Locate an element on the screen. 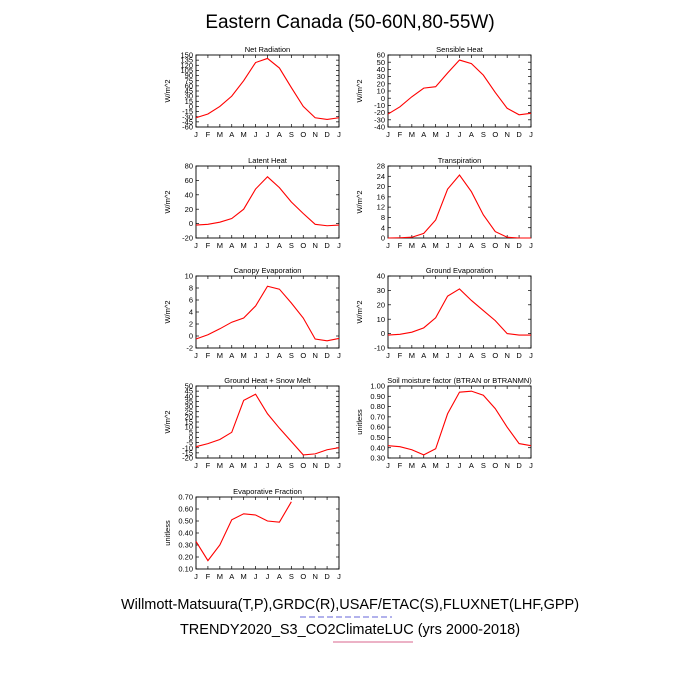  y-axis-label: W/m^2 is located at coordinates (167, 90).